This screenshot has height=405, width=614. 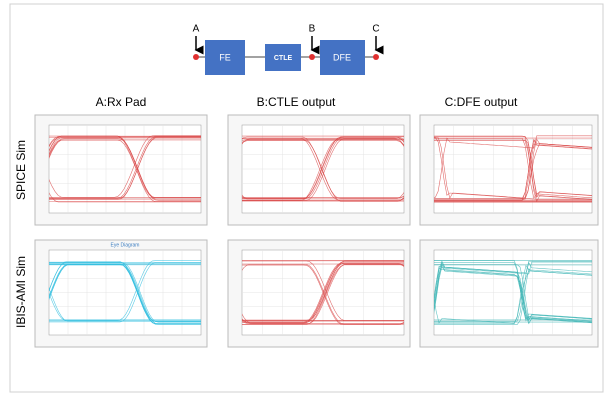 I want to click on dfe-block, so click(x=342, y=57).